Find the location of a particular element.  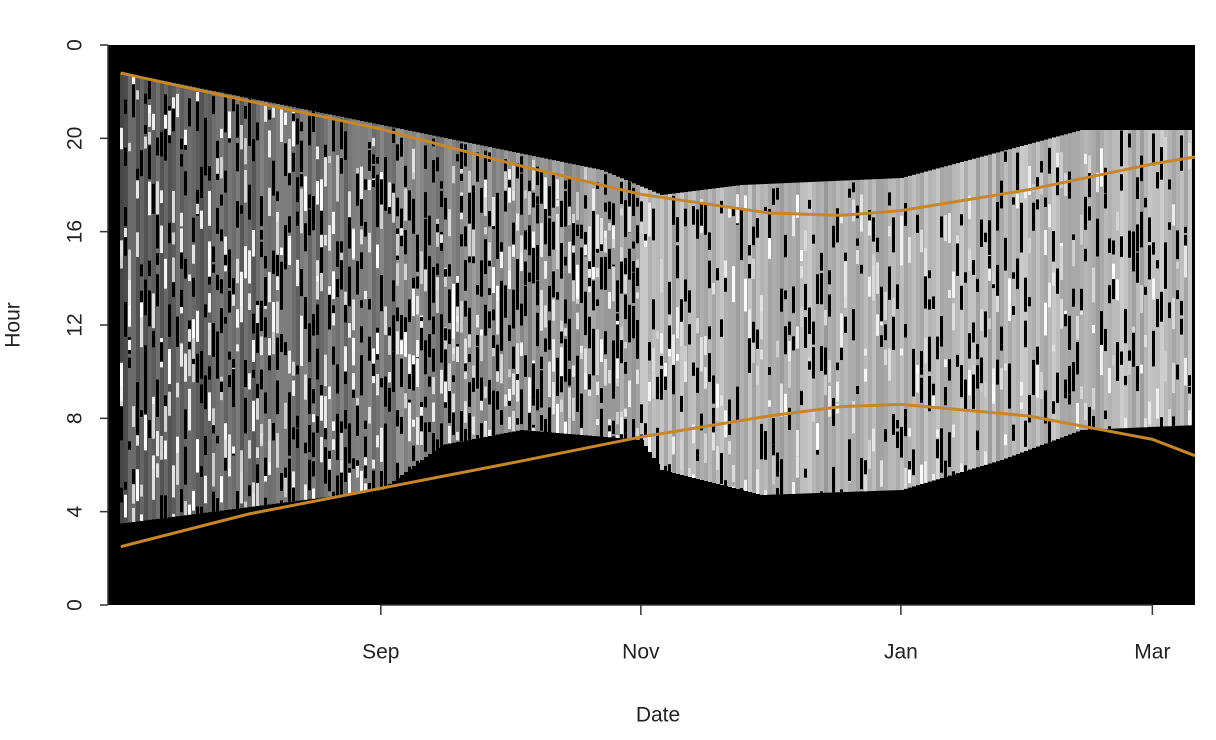

x-tick-label: Sep is located at coordinates (380, 652).